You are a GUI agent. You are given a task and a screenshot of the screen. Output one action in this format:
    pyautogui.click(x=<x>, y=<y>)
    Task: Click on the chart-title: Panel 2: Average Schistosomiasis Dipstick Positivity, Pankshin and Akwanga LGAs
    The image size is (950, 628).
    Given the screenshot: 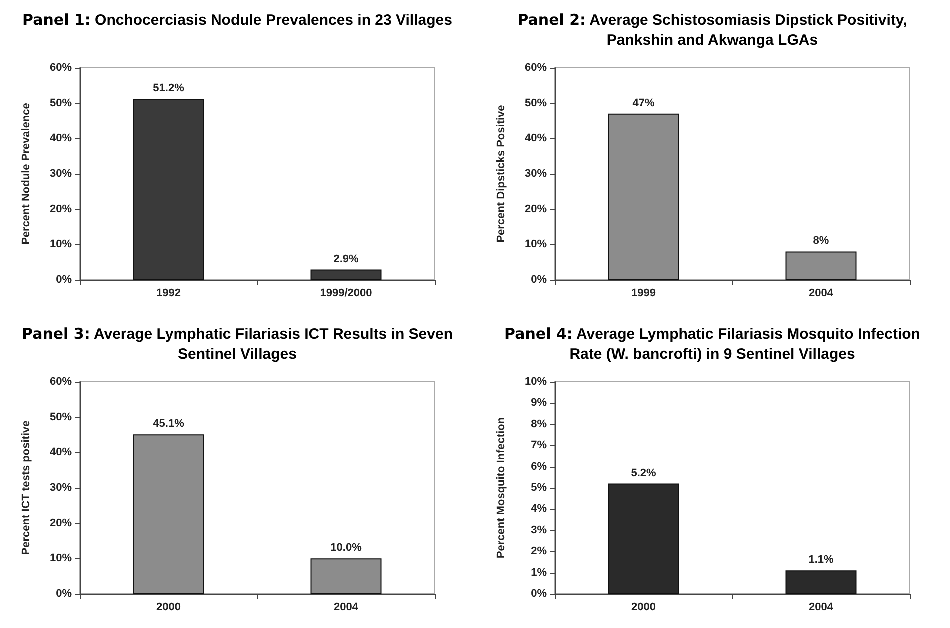 What is the action you would take?
    pyautogui.click(x=712, y=30)
    